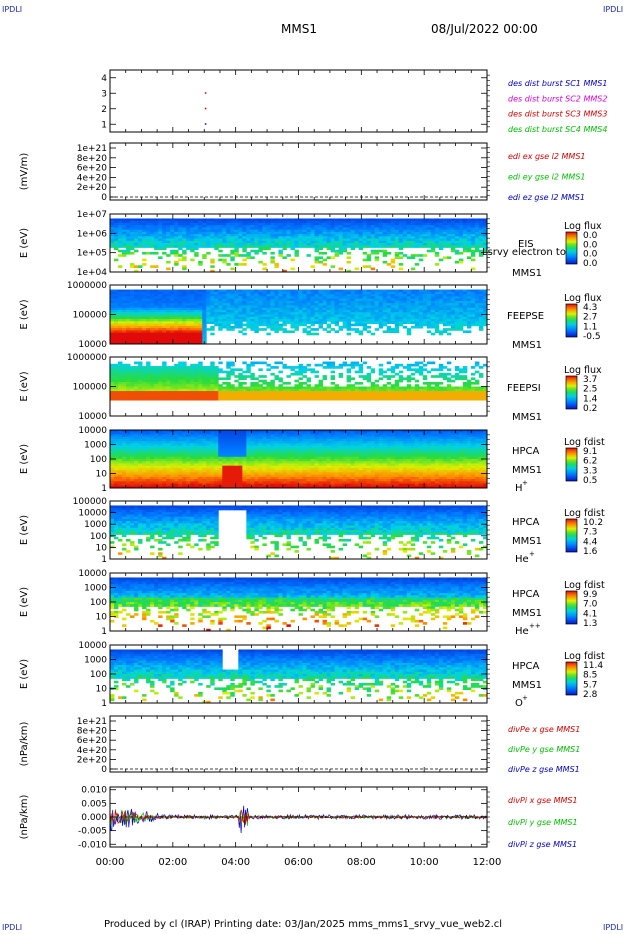  What do you see at coordinates (590, 399) in the screenshot?
I see `colorbar-tick: 1.4` at bounding box center [590, 399].